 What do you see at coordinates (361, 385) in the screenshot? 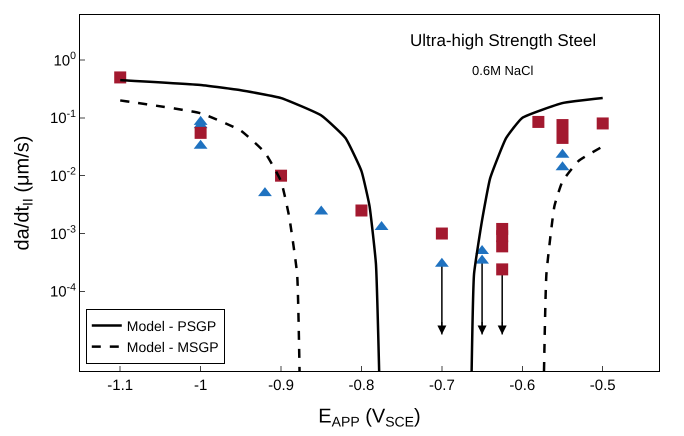
I see `x-tick-label: -0.8` at bounding box center [361, 385].